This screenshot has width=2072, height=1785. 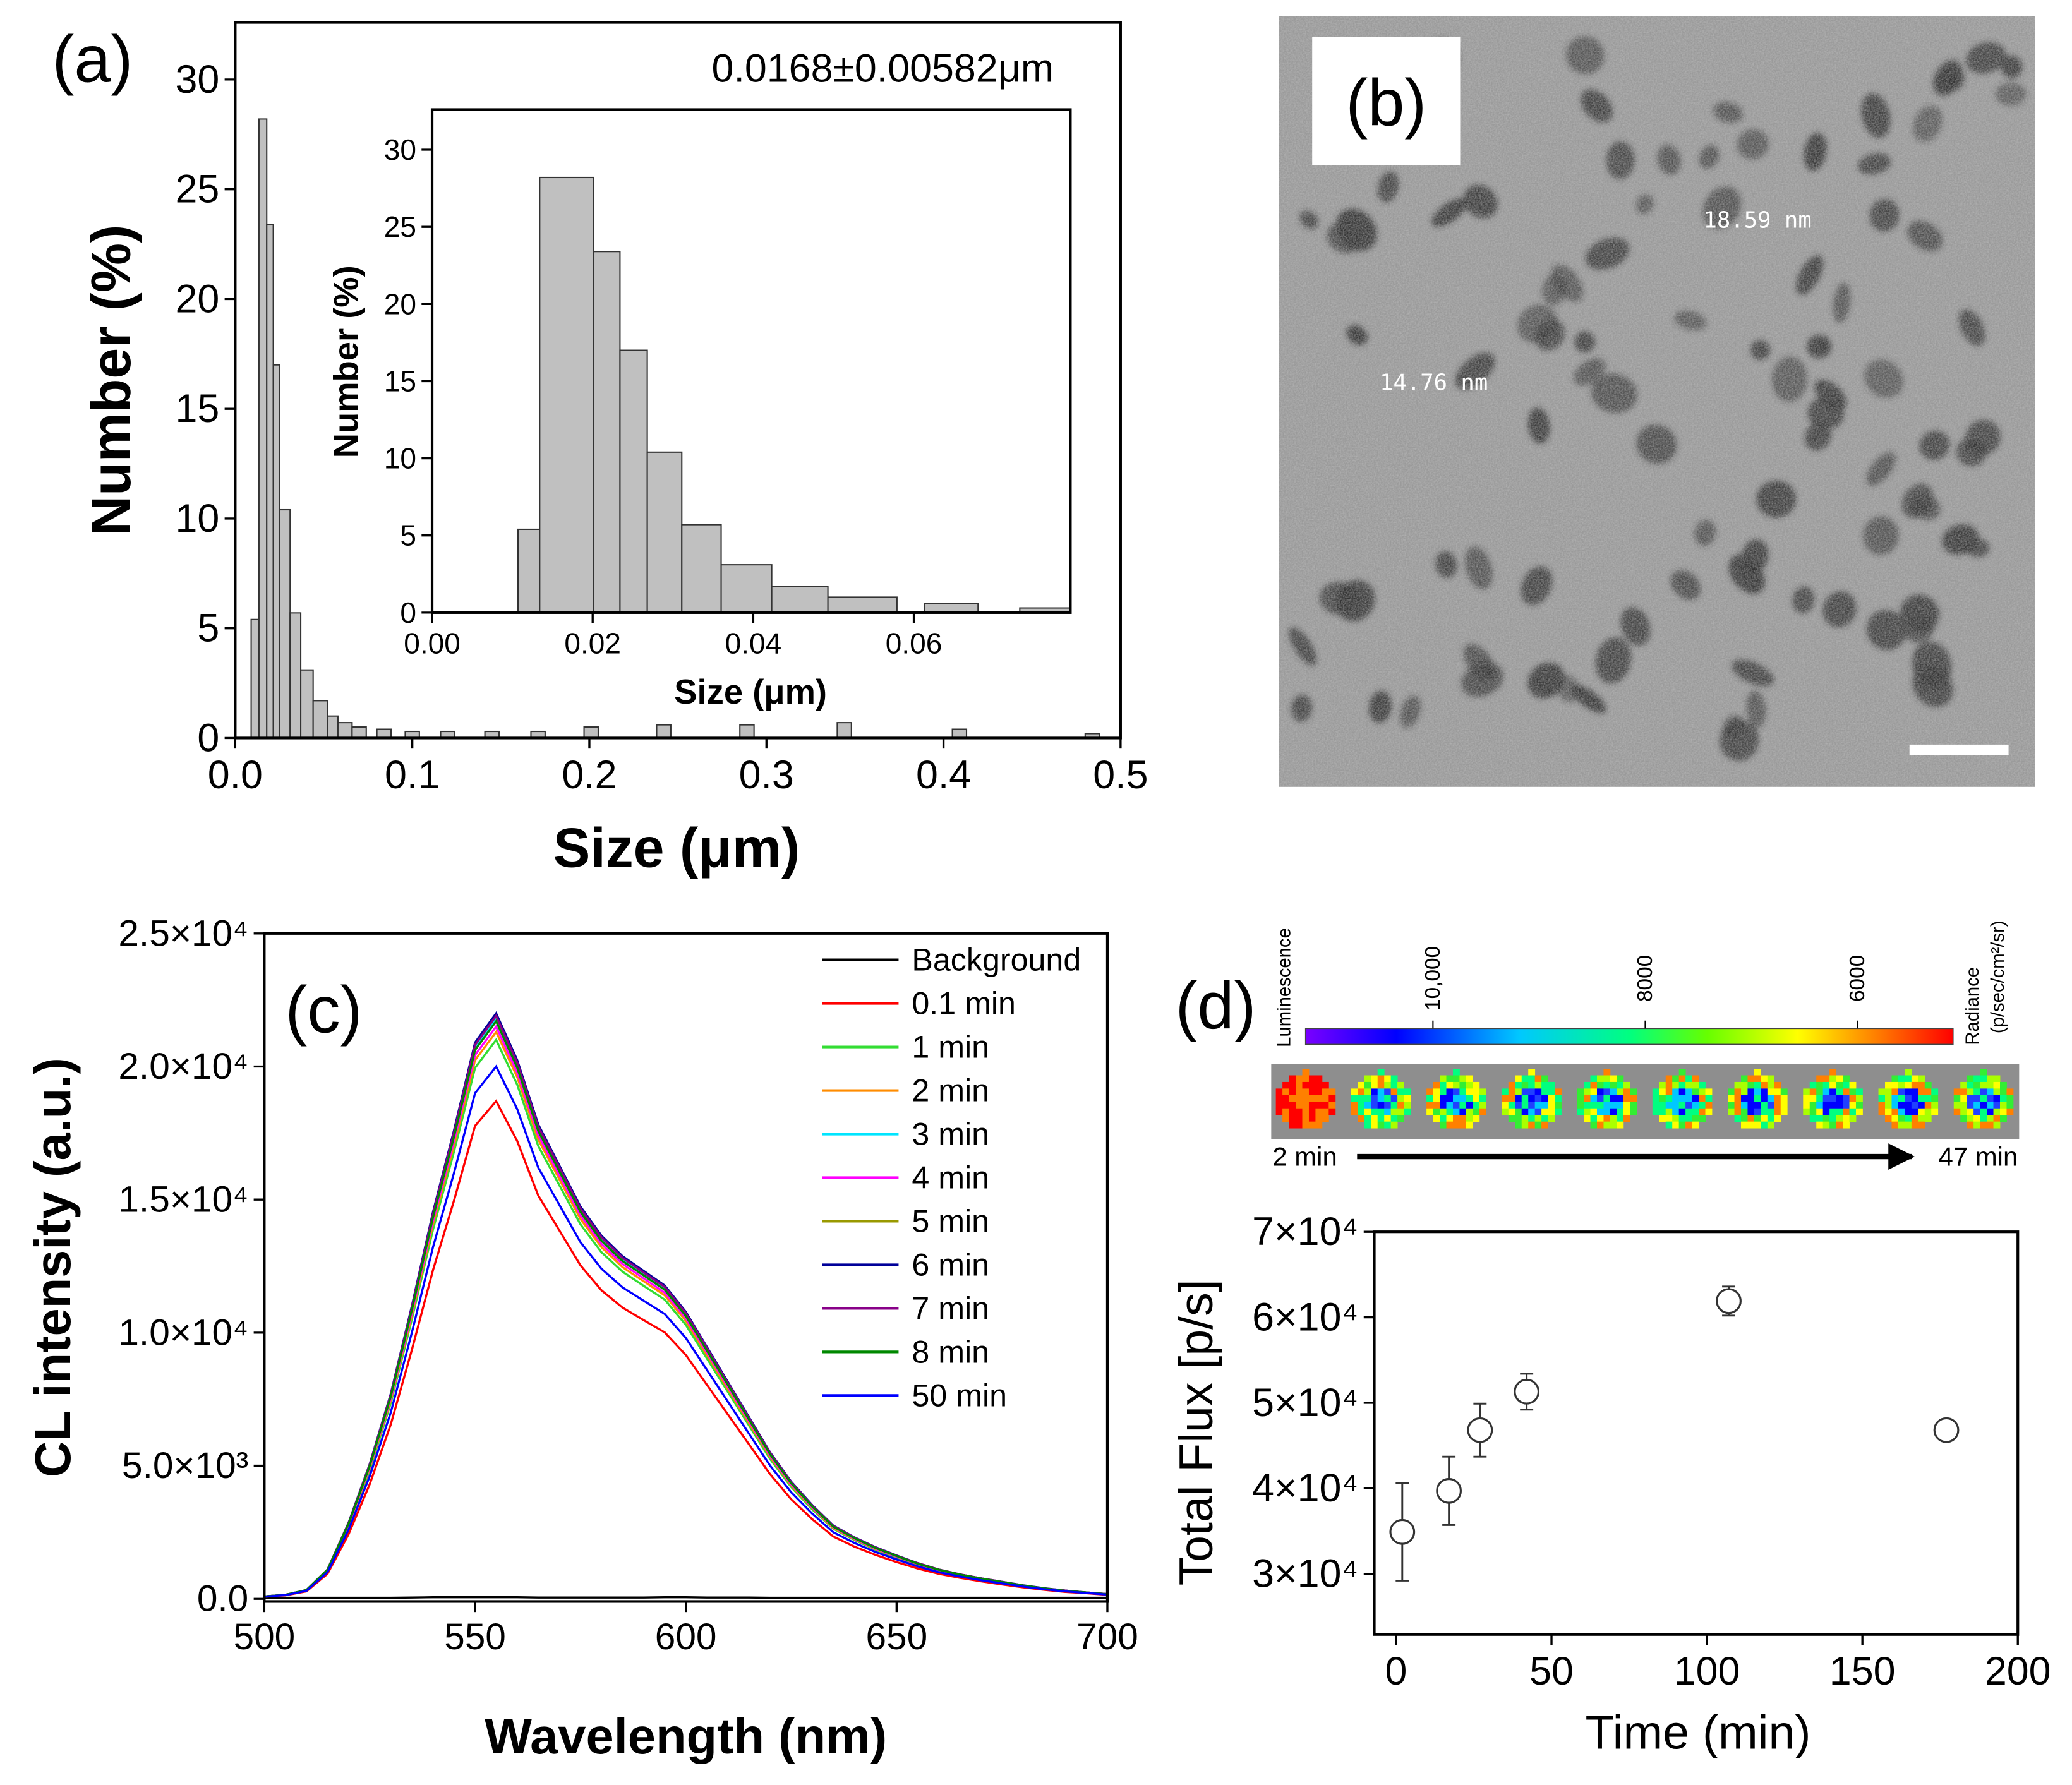 I want to click on y-tick-label: 0, so click(x=208, y=738).